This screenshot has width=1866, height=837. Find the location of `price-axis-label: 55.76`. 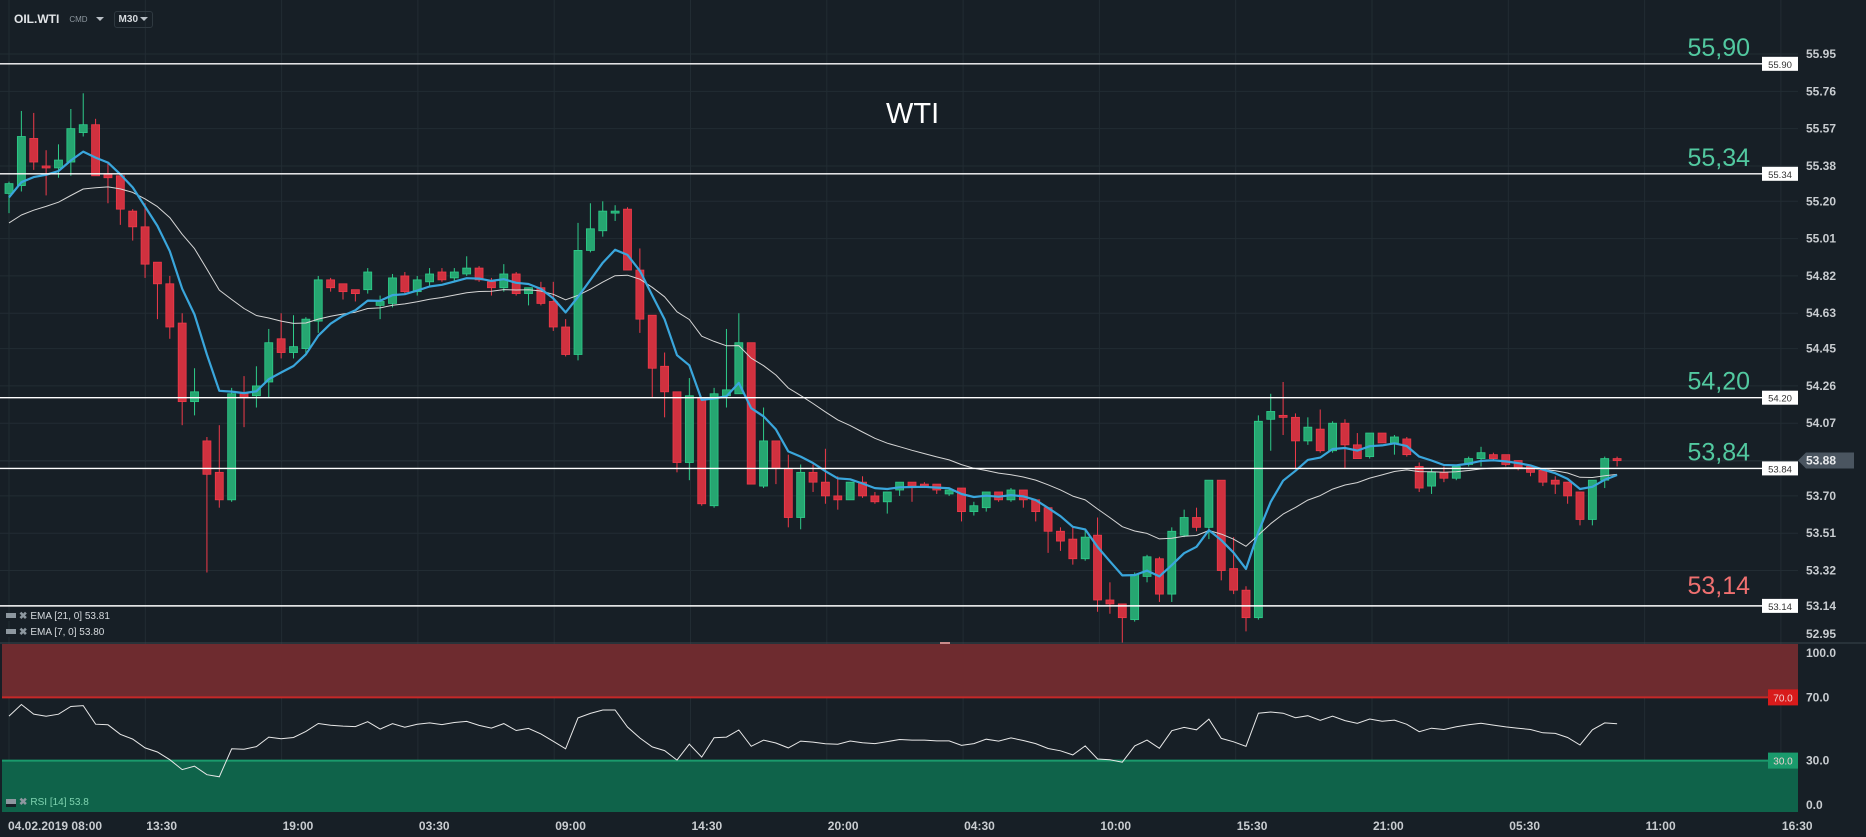

price-axis-label: 55.76 is located at coordinates (1821, 91).